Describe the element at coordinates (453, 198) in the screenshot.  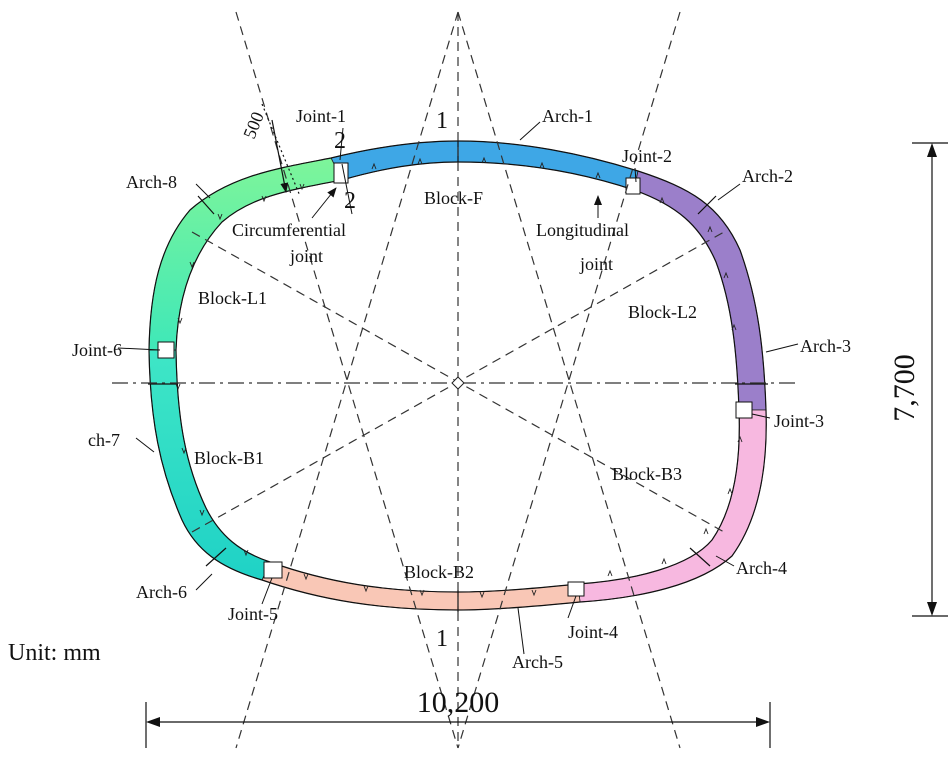
I see `label-block-f: Block-F` at that location.